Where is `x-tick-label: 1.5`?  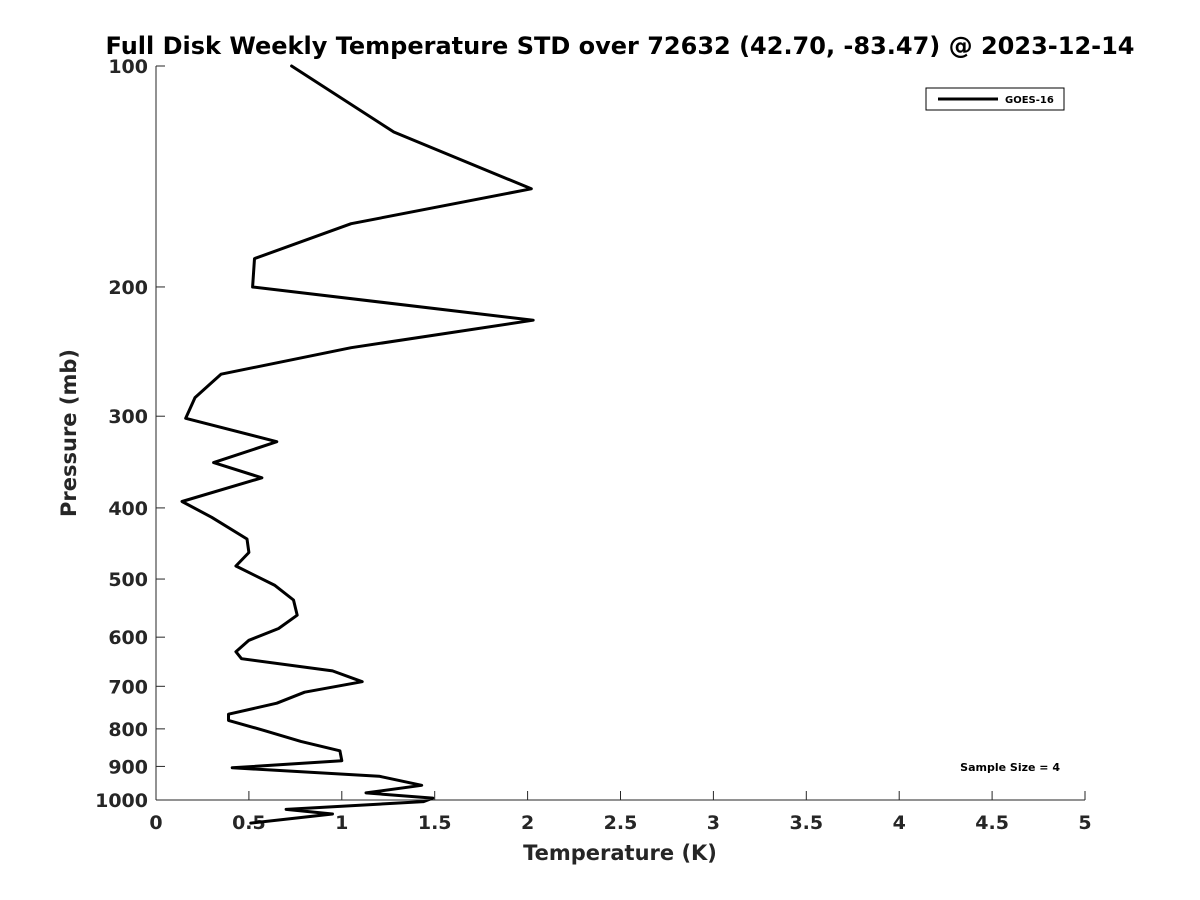 x-tick-label: 1.5 is located at coordinates (435, 823).